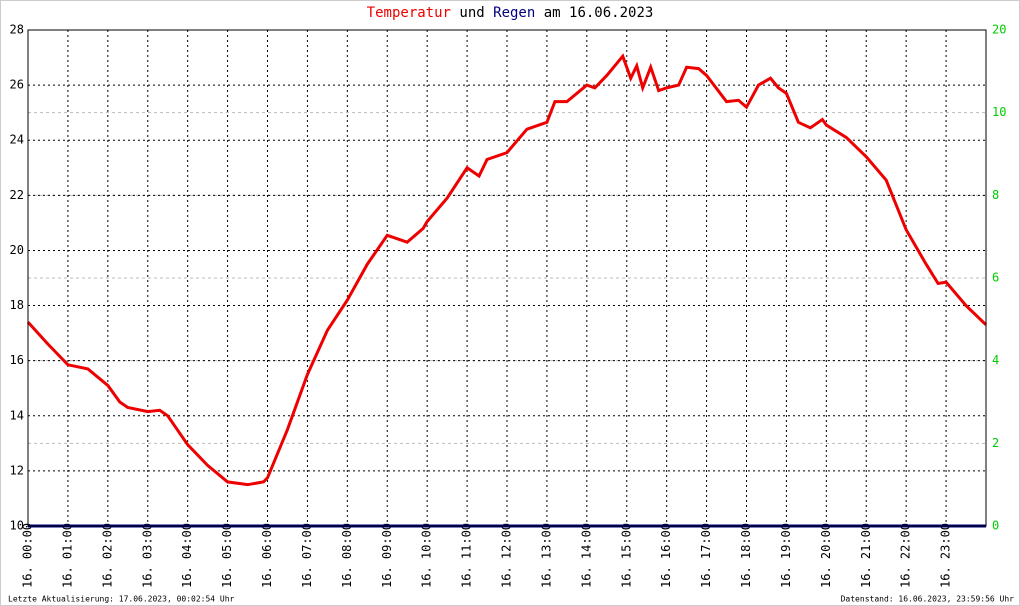  What do you see at coordinates (786, 555) in the screenshot?
I see `x-tick-label: 16. 19:00` at bounding box center [786, 555].